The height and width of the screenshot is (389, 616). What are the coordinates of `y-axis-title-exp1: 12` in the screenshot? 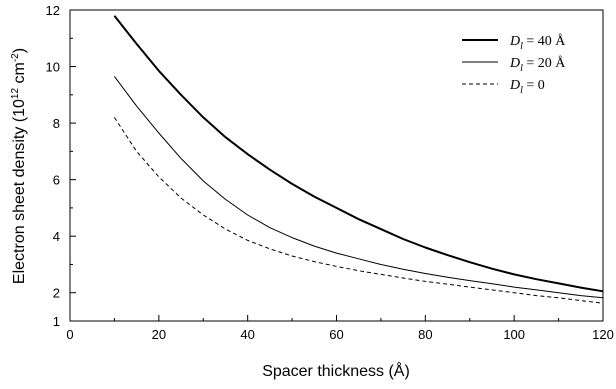 It's located at (15, 94).